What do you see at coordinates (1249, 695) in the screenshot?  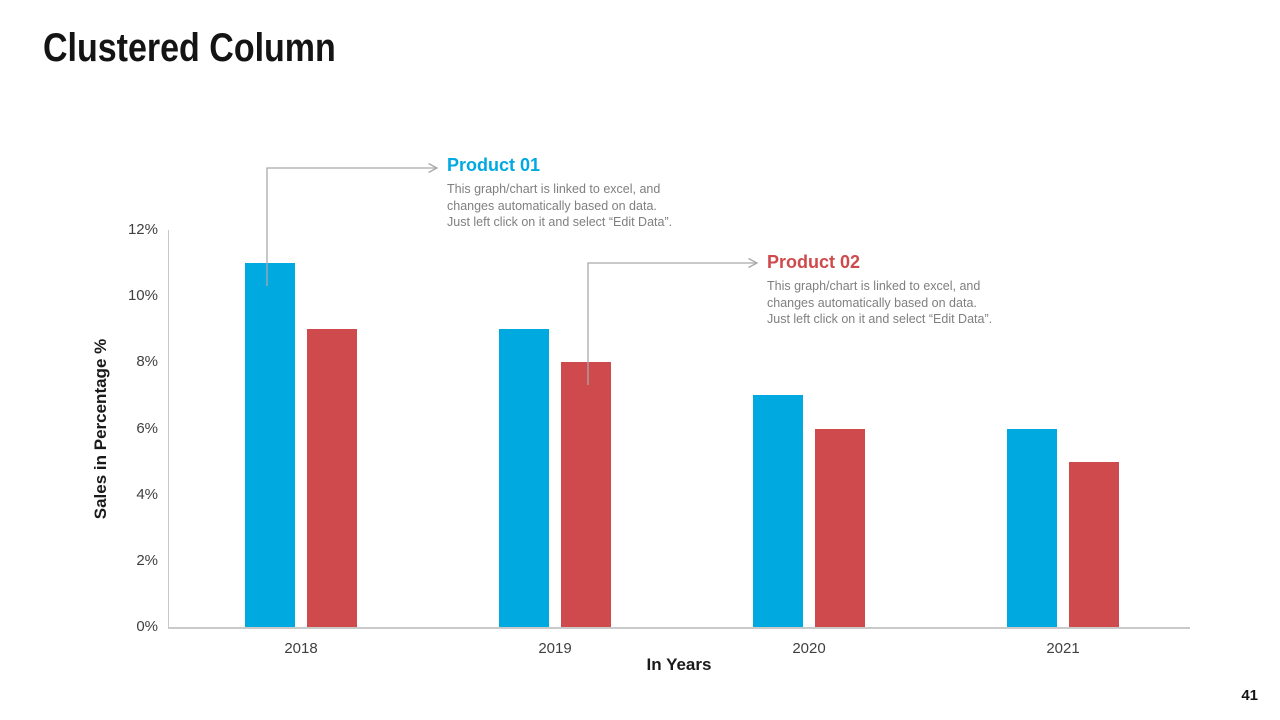 I see `page-number: 41` at bounding box center [1249, 695].